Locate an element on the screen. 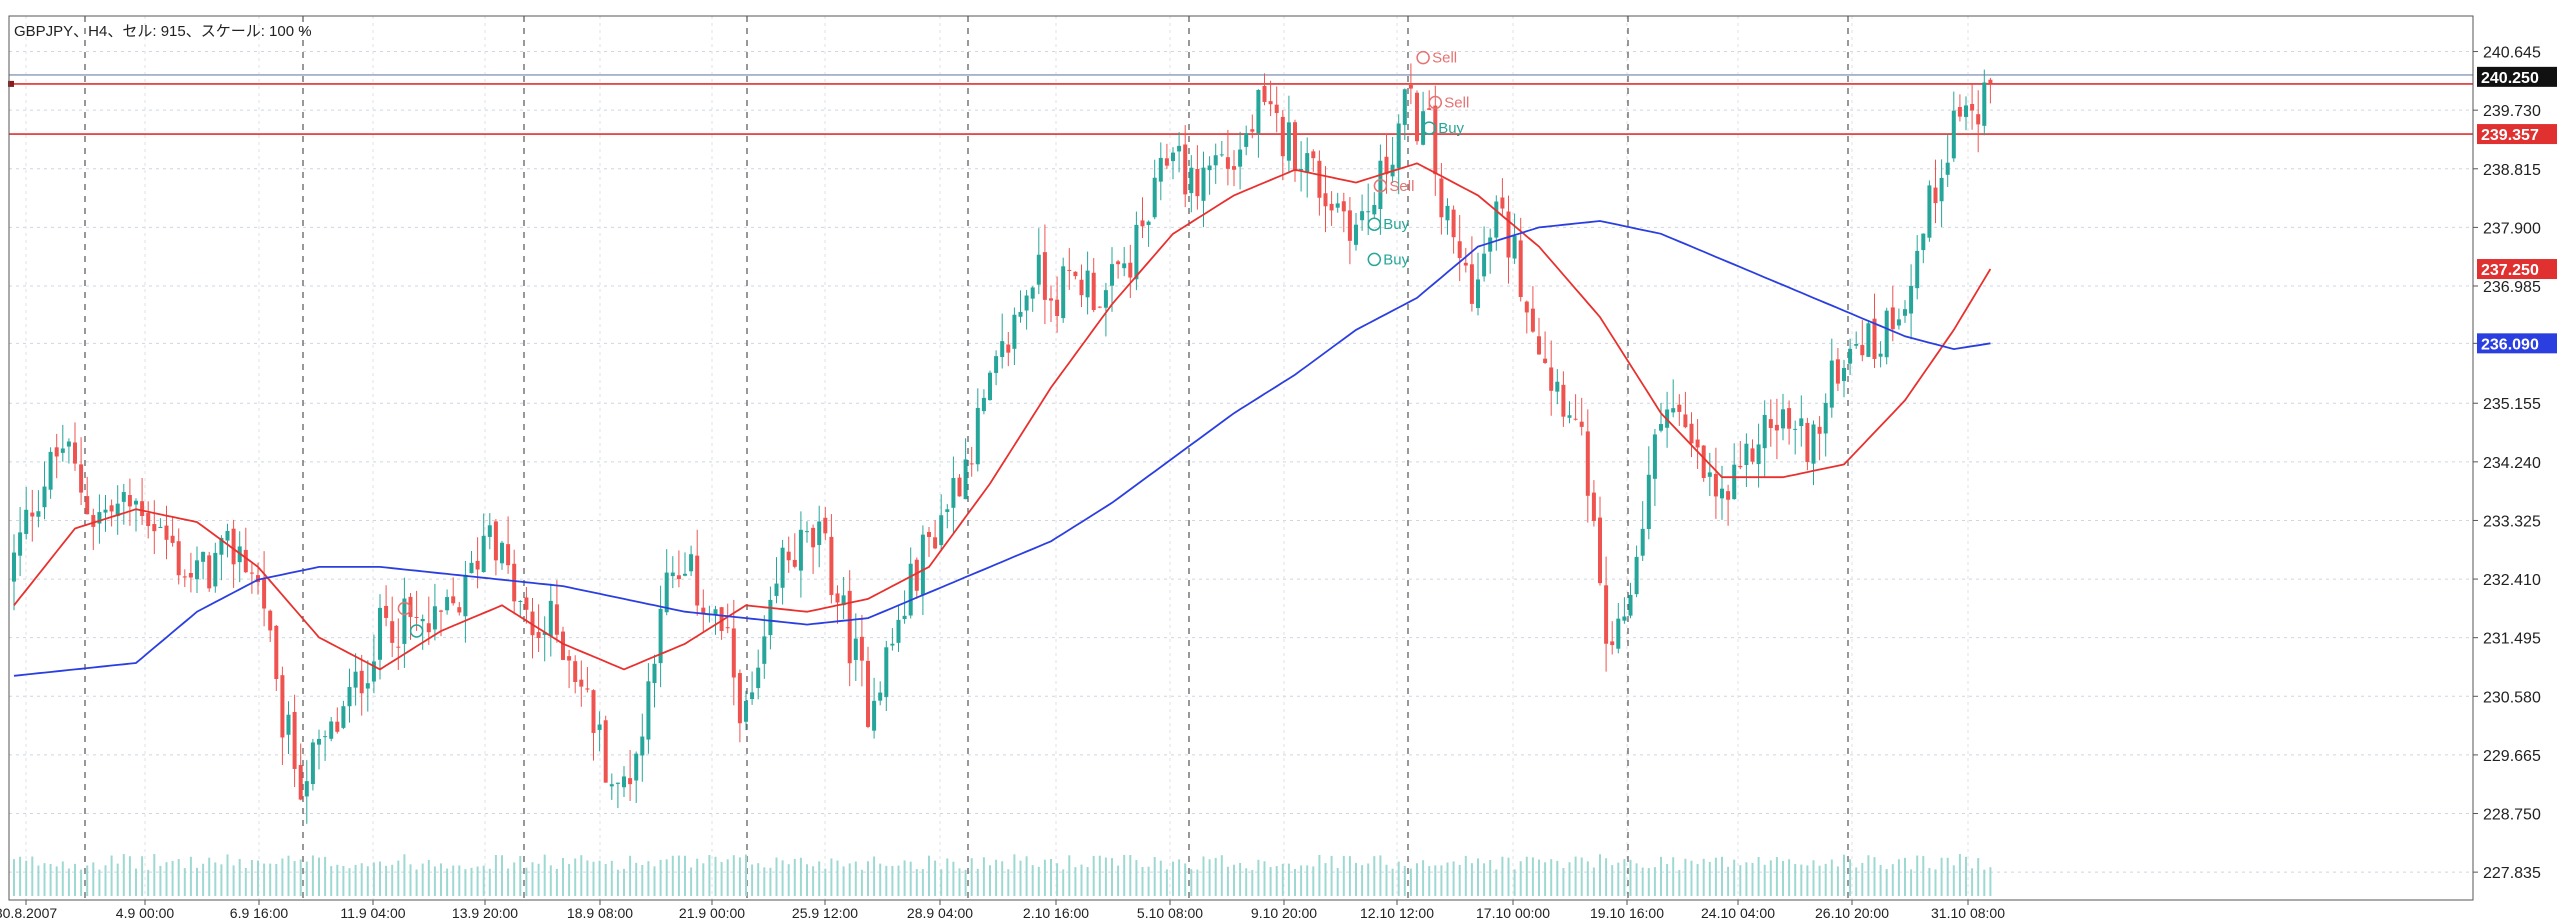 Image resolution: width=2560 pixels, height=923 pixels. price-label: 238.815 is located at coordinates (2512, 170).